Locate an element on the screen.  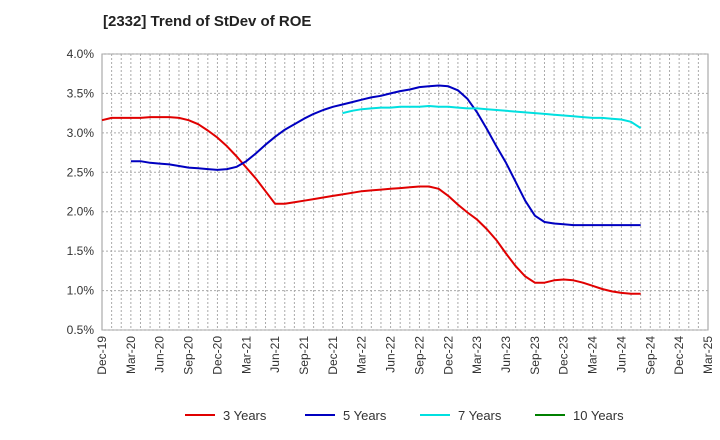
x-tick-label: Mar-20 is located at coordinates (131, 355).